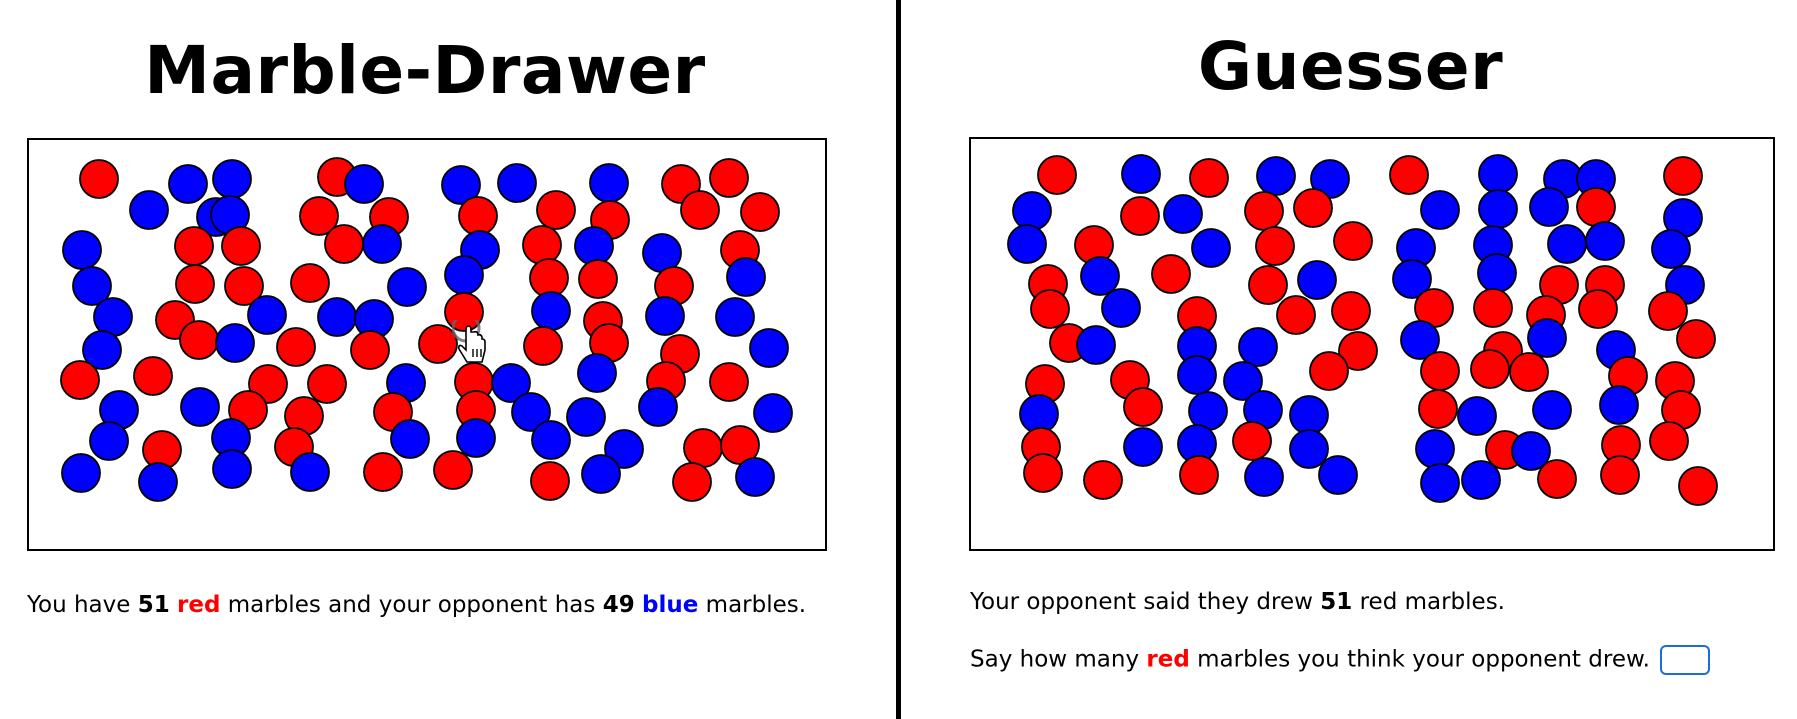 The image size is (1797, 719). Describe the element at coordinates (1684, 660) in the screenshot. I see `guess-input` at that location.